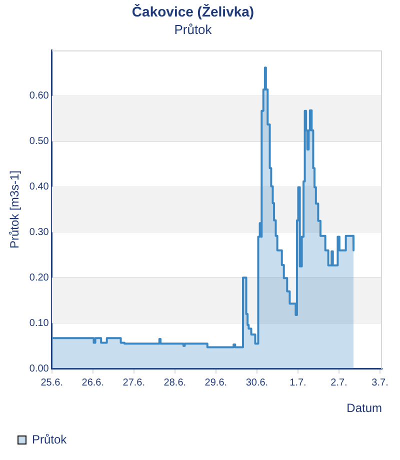  Describe the element at coordinates (39, 96) in the screenshot. I see `y-tick-label: 0.60` at that location.